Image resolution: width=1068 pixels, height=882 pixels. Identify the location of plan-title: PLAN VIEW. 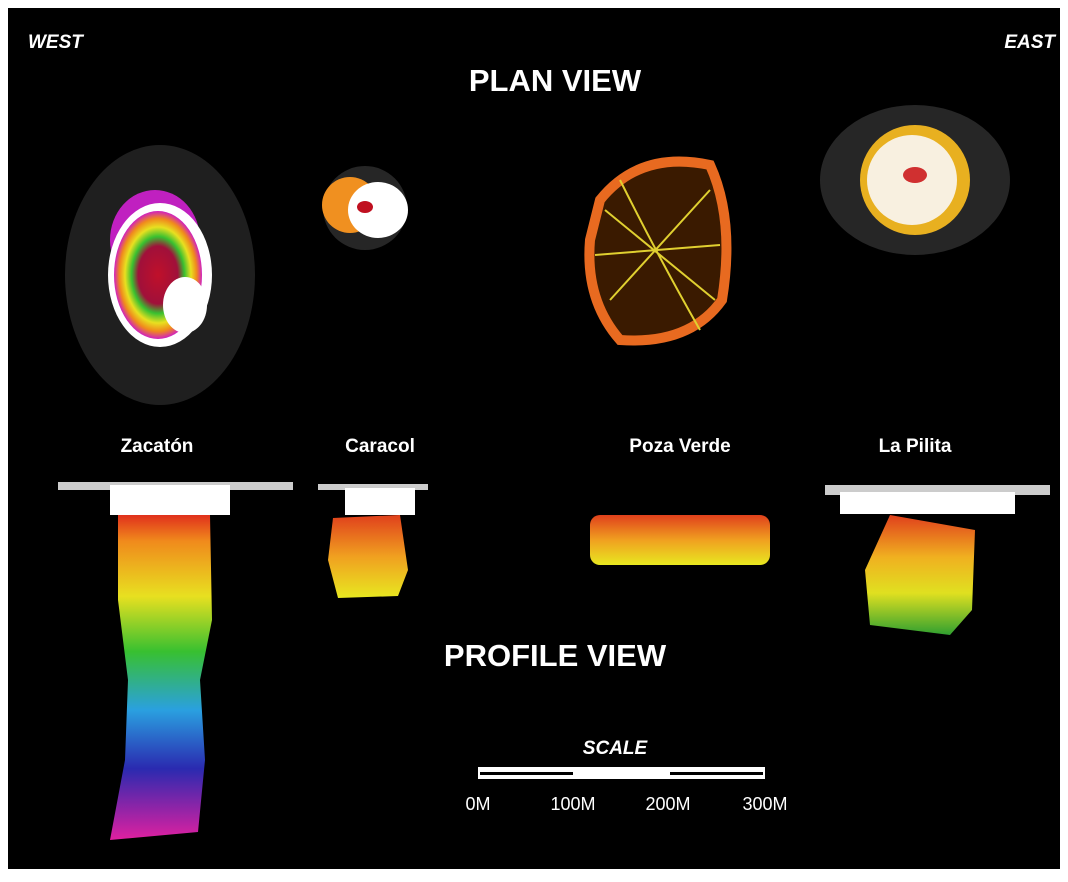
(555, 80).